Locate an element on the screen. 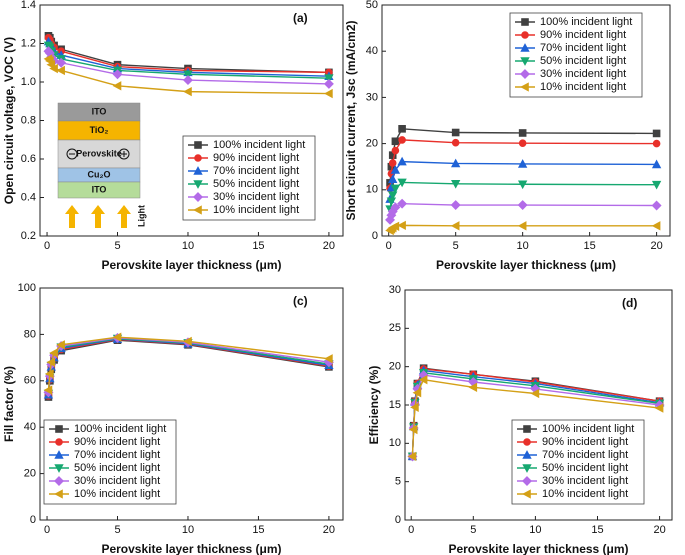  y-tick-label: 30 is located at coordinates (395, 290).